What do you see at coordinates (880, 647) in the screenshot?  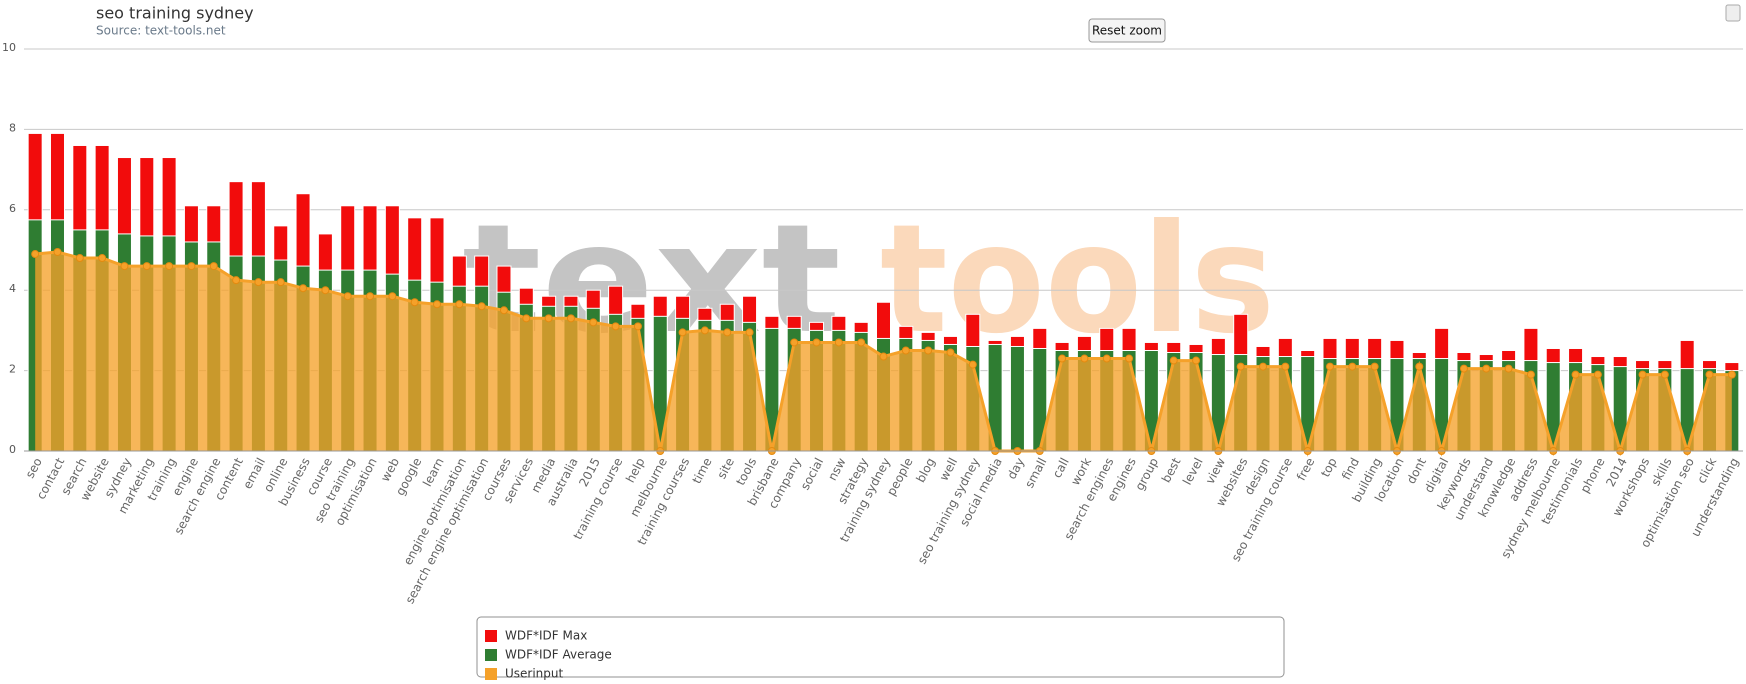 I see `legend-box` at bounding box center [880, 647].